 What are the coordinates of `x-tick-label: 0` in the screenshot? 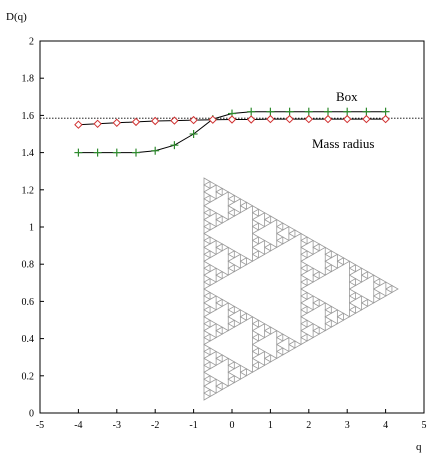 It's located at (232, 425).